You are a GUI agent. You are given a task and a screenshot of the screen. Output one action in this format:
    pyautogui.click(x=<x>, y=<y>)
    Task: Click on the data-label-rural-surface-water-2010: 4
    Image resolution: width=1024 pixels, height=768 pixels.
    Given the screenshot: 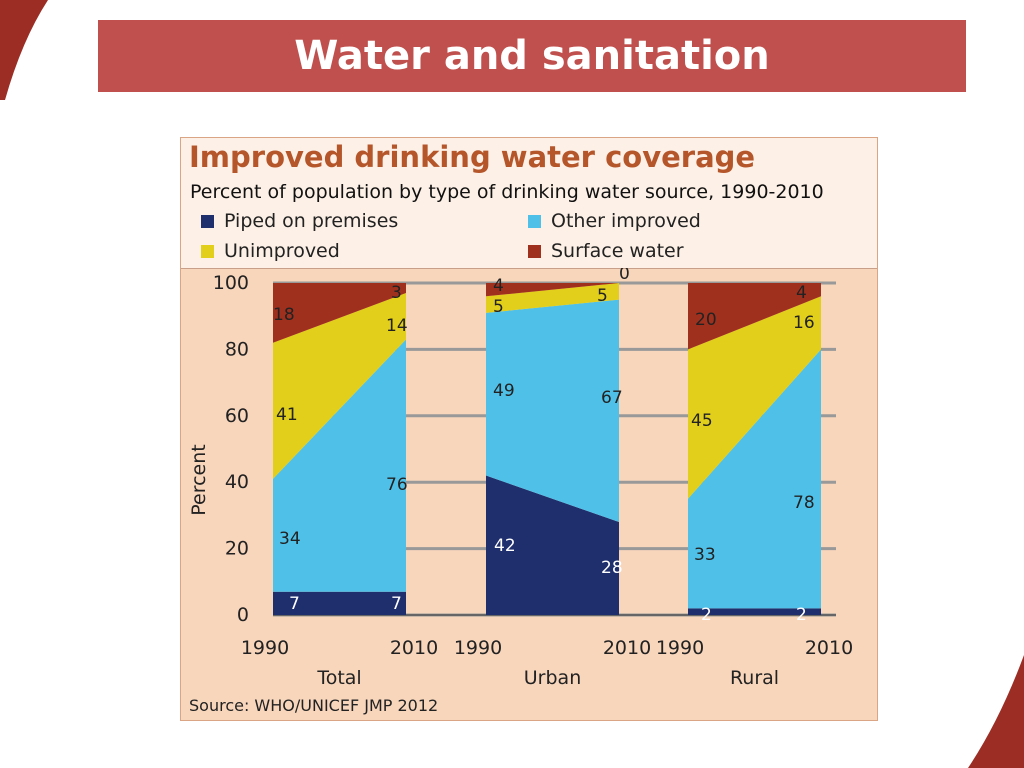 What is the action you would take?
    pyautogui.click(x=801, y=293)
    